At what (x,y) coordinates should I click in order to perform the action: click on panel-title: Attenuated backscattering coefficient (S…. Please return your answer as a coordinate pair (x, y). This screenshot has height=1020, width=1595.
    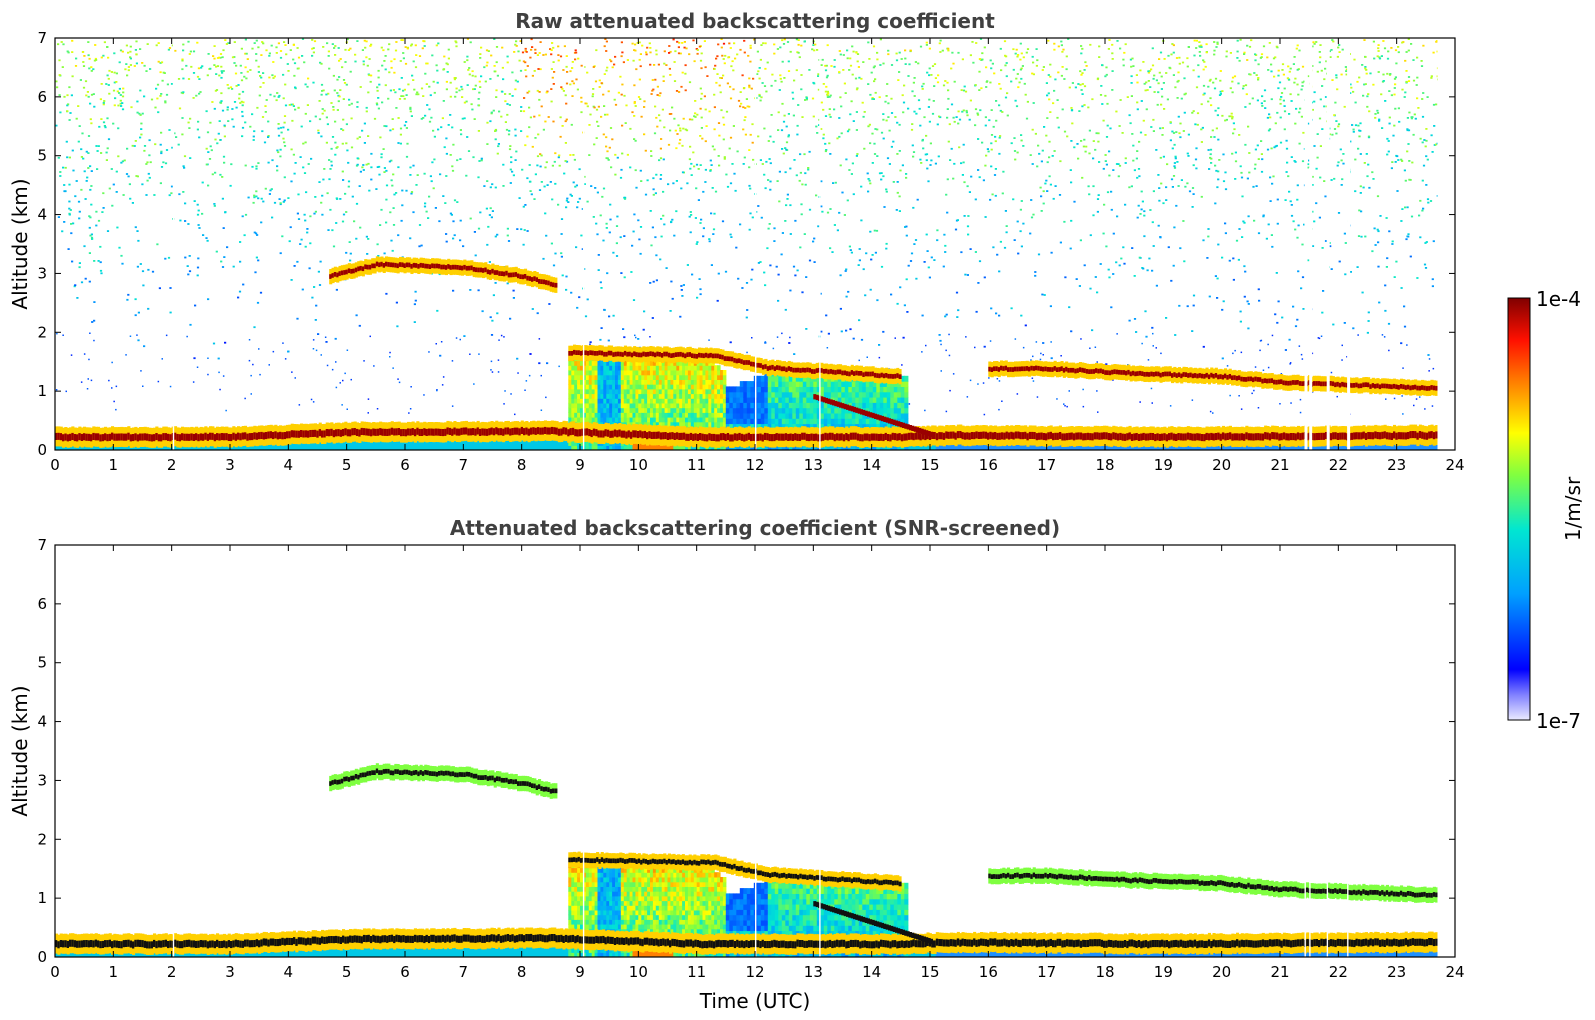
    Looking at the image, I should click on (755, 528).